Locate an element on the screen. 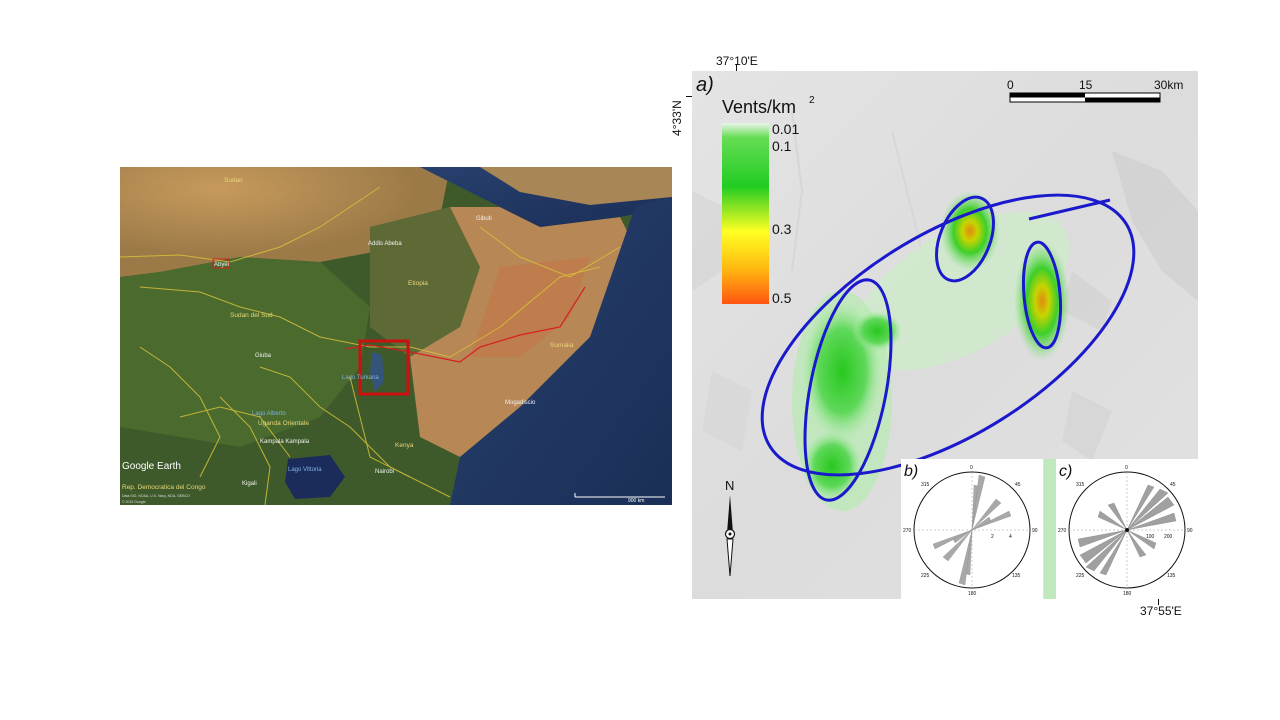 The width and height of the screenshot is (1280, 720). ellipse-south is located at coordinates (848, 390).